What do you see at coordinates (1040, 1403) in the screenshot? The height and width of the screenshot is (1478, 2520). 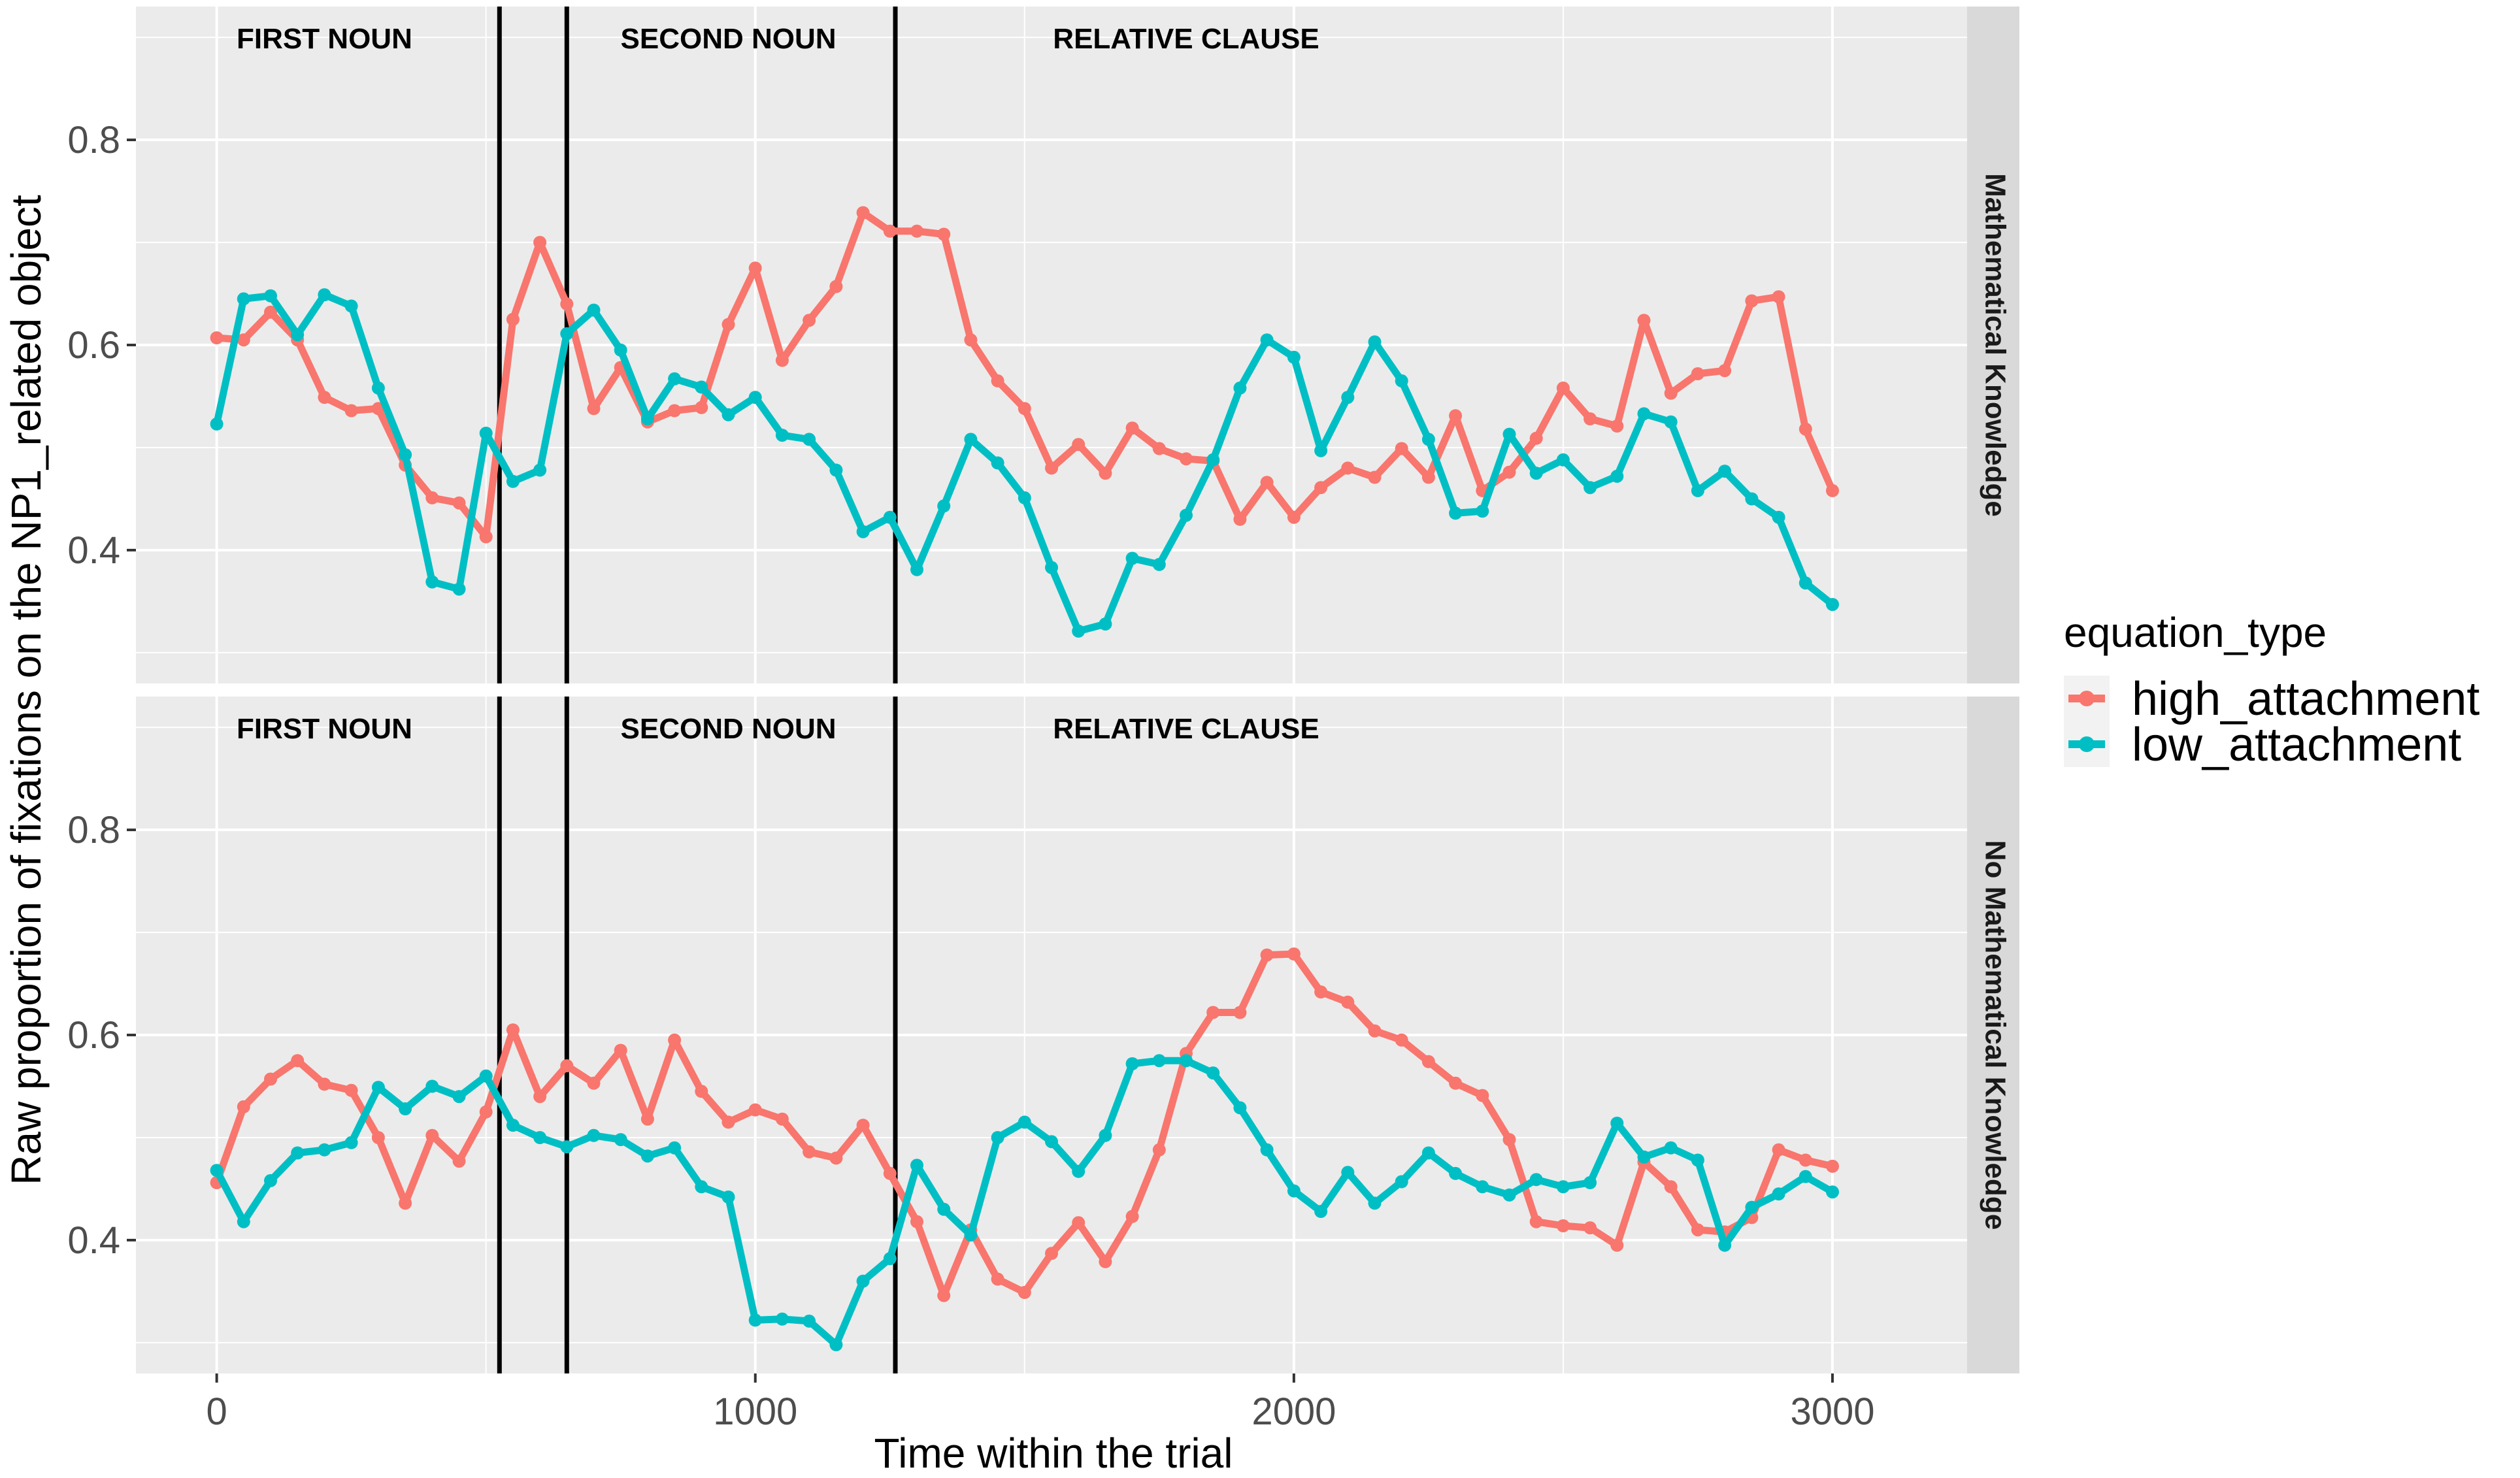 I see `x-axis: 0 1000 2000 3000` at bounding box center [1040, 1403].